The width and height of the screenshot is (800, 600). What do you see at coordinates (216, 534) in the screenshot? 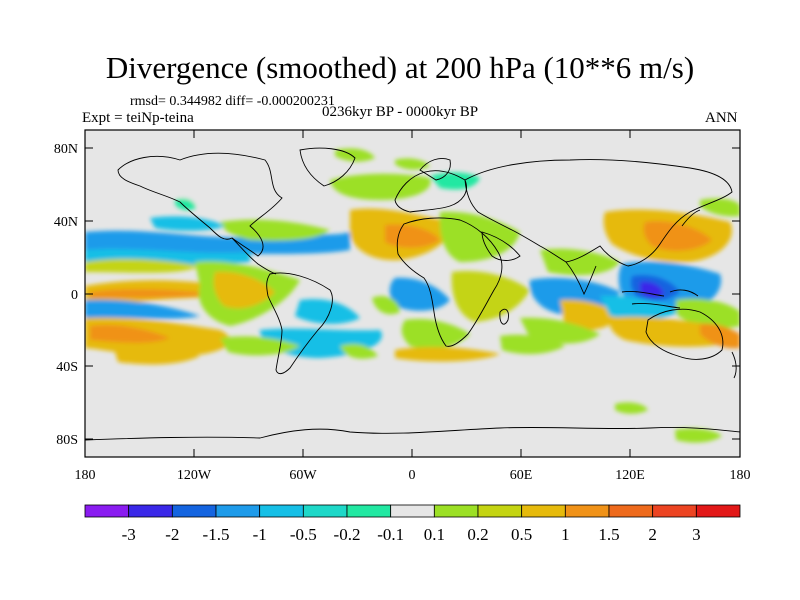
I see `colorbar-label: -1.5` at bounding box center [216, 534].